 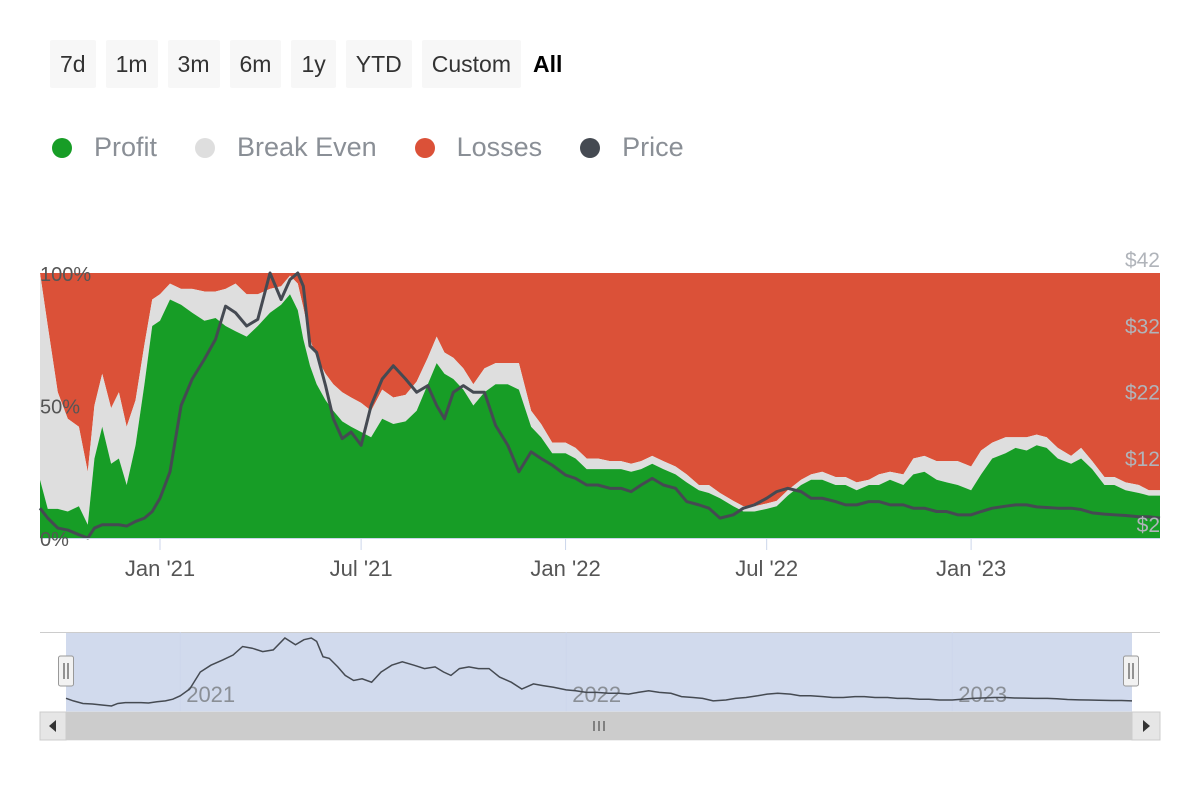 What do you see at coordinates (499, 147) in the screenshot?
I see `legend-label-losses: Losses` at bounding box center [499, 147].